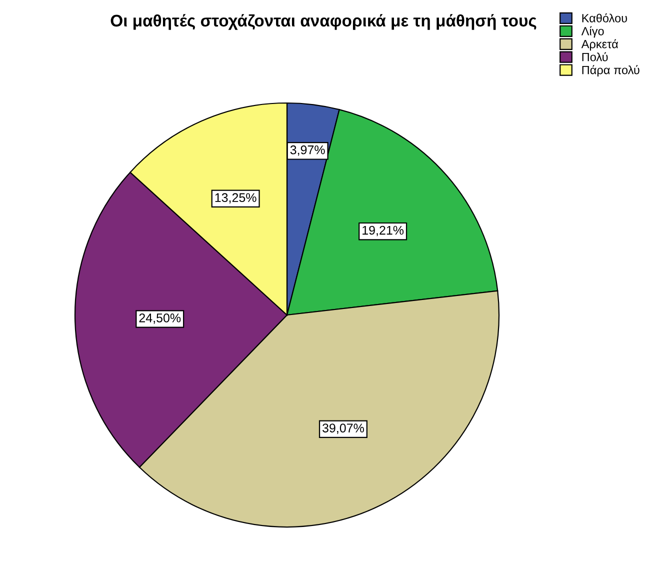 This screenshot has width=647, height=584. What do you see at coordinates (343, 429) in the screenshot?
I see `data-label: 39,07%` at bounding box center [343, 429].